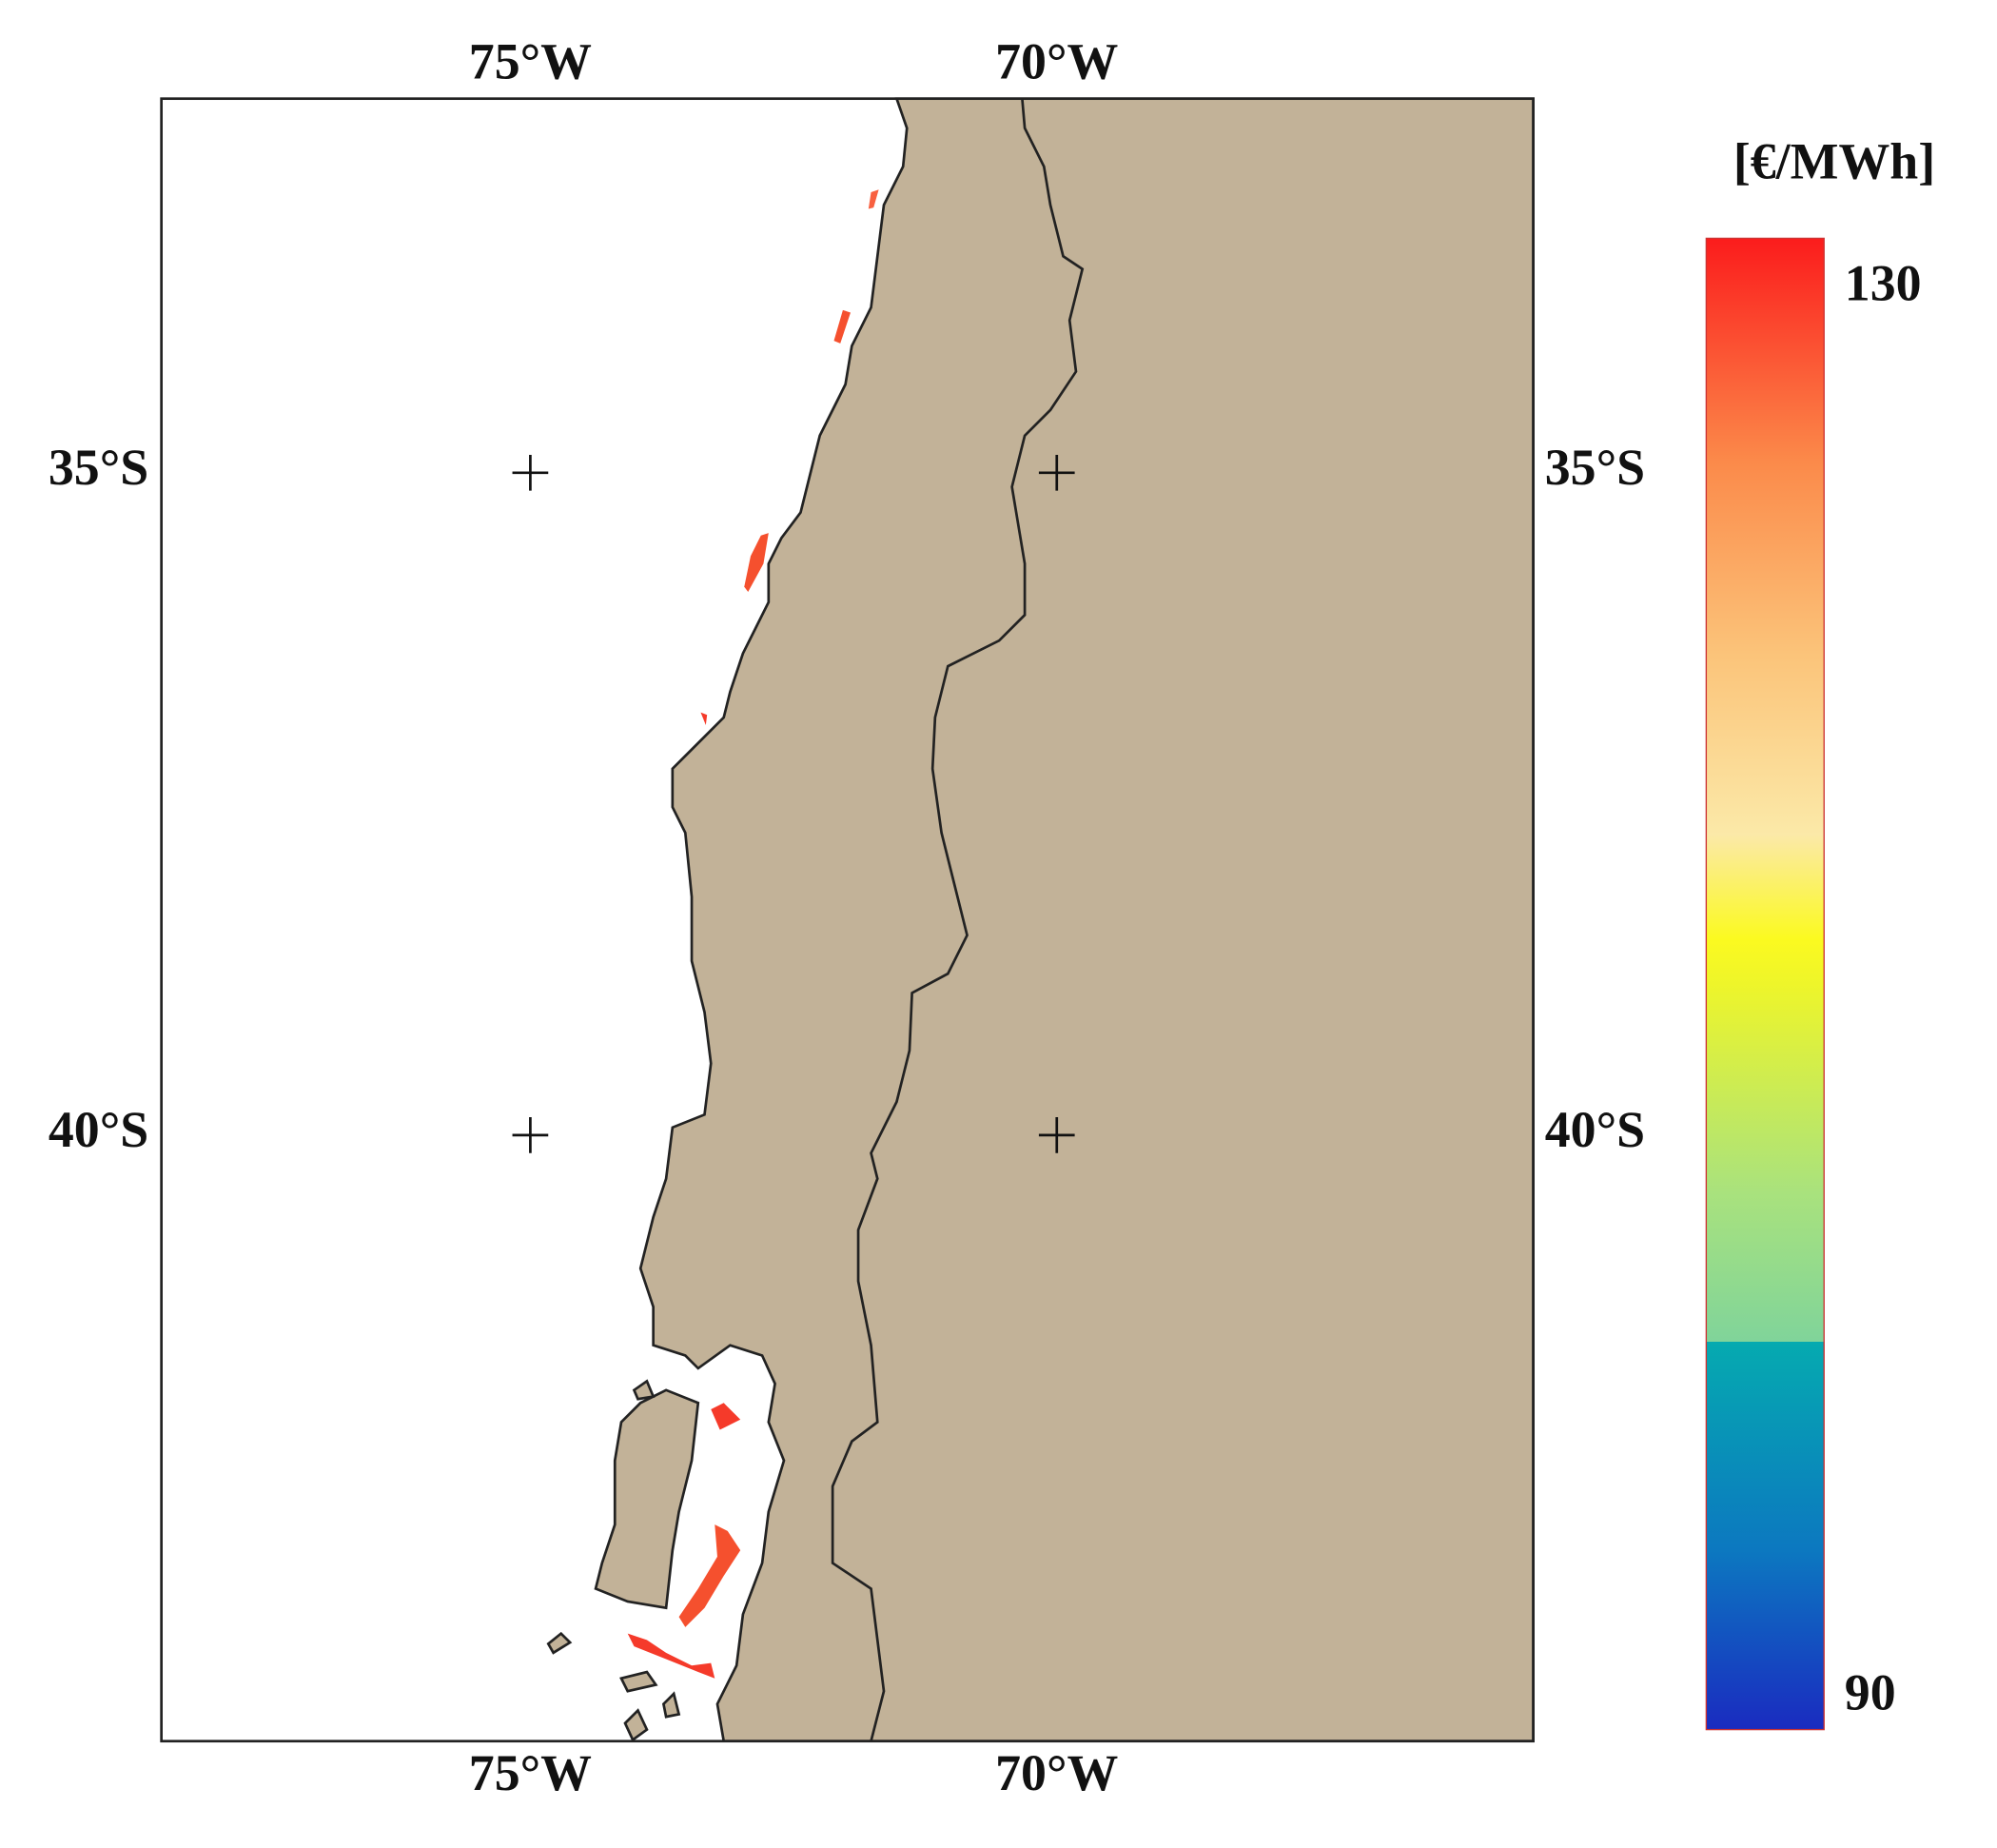 The width and height of the screenshot is (1997, 1848). Describe the element at coordinates (753, 934) in the screenshot. I see `cost-patches` at that location.